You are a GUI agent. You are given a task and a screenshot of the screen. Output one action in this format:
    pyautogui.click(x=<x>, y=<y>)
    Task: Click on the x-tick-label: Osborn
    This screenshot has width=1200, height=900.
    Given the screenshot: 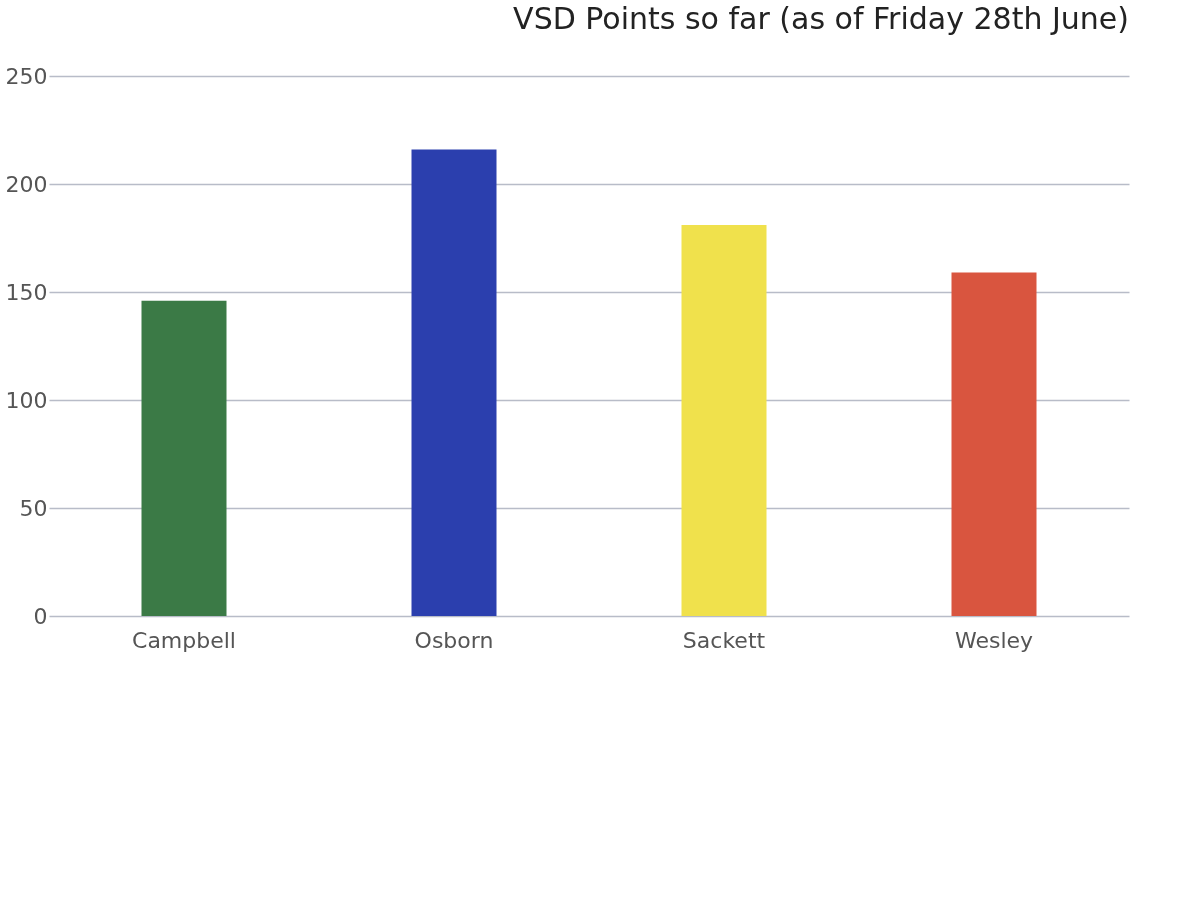 What is the action you would take?
    pyautogui.click(x=454, y=640)
    